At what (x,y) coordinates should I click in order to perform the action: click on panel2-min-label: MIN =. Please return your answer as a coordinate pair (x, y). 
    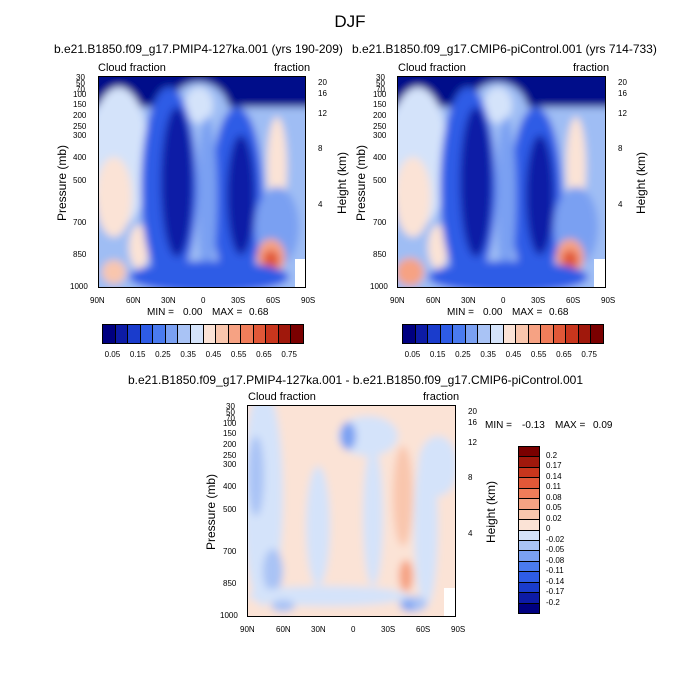
    Looking at the image, I should click on (460, 312).